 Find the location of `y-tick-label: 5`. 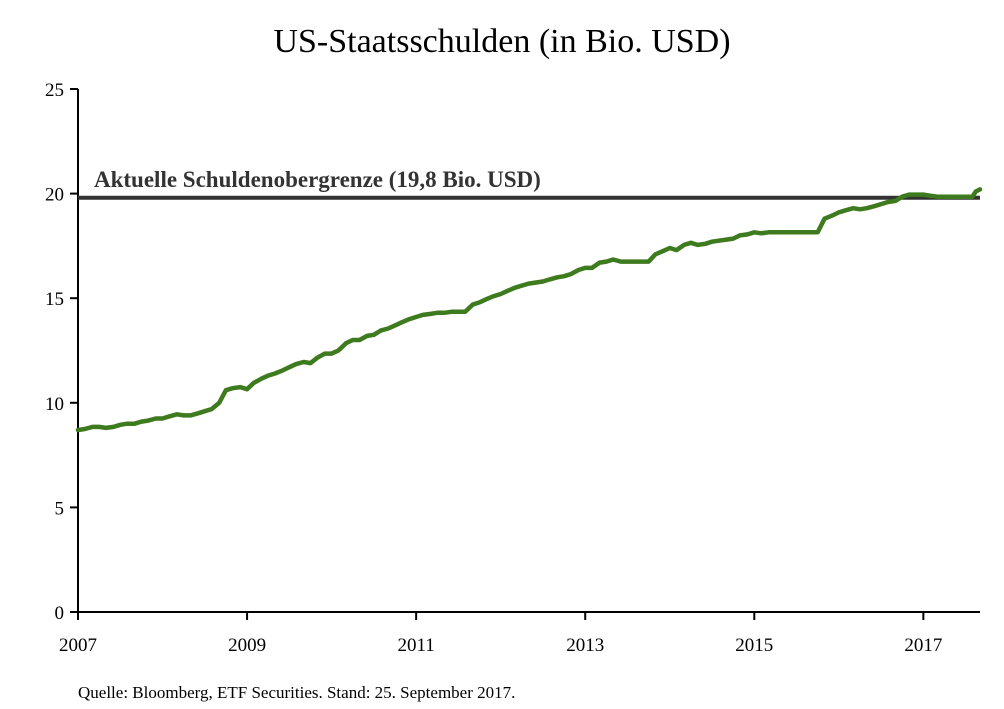

y-tick-label: 5 is located at coordinates (60, 508).